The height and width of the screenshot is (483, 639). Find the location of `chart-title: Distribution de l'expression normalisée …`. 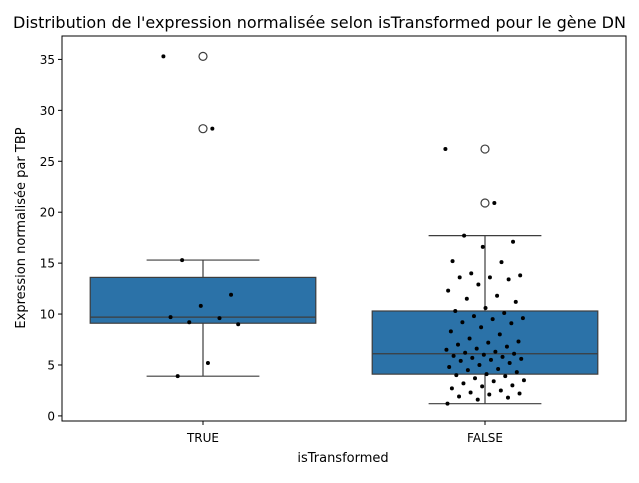

chart-title: Distribution de l'expression normalisée … is located at coordinates (319, 22).